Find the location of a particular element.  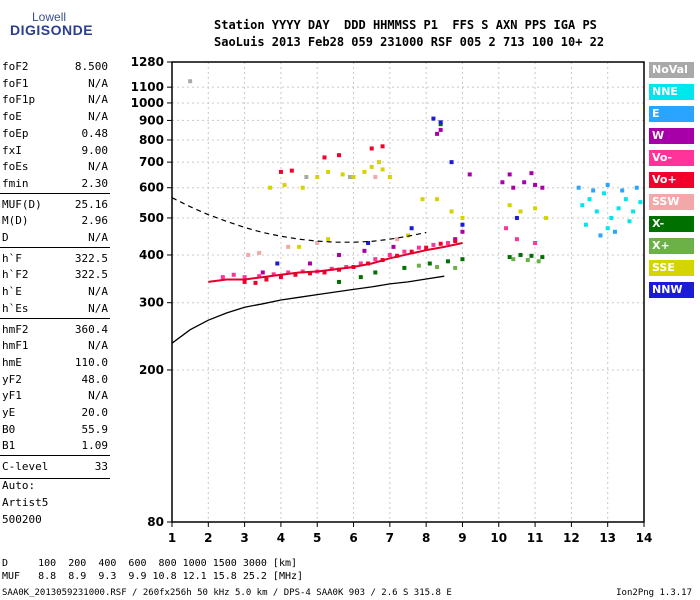

series-x is located at coordinates (478, 263).